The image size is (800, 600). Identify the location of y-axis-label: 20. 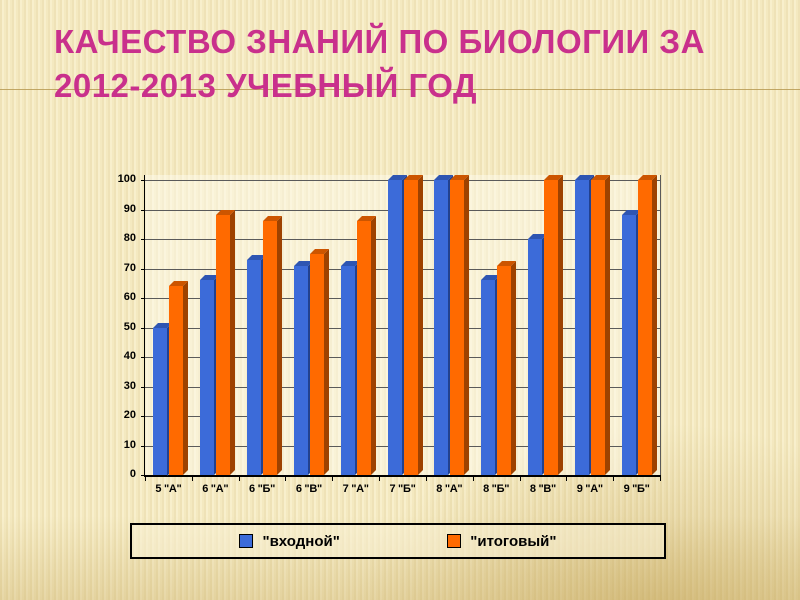
(129, 415).